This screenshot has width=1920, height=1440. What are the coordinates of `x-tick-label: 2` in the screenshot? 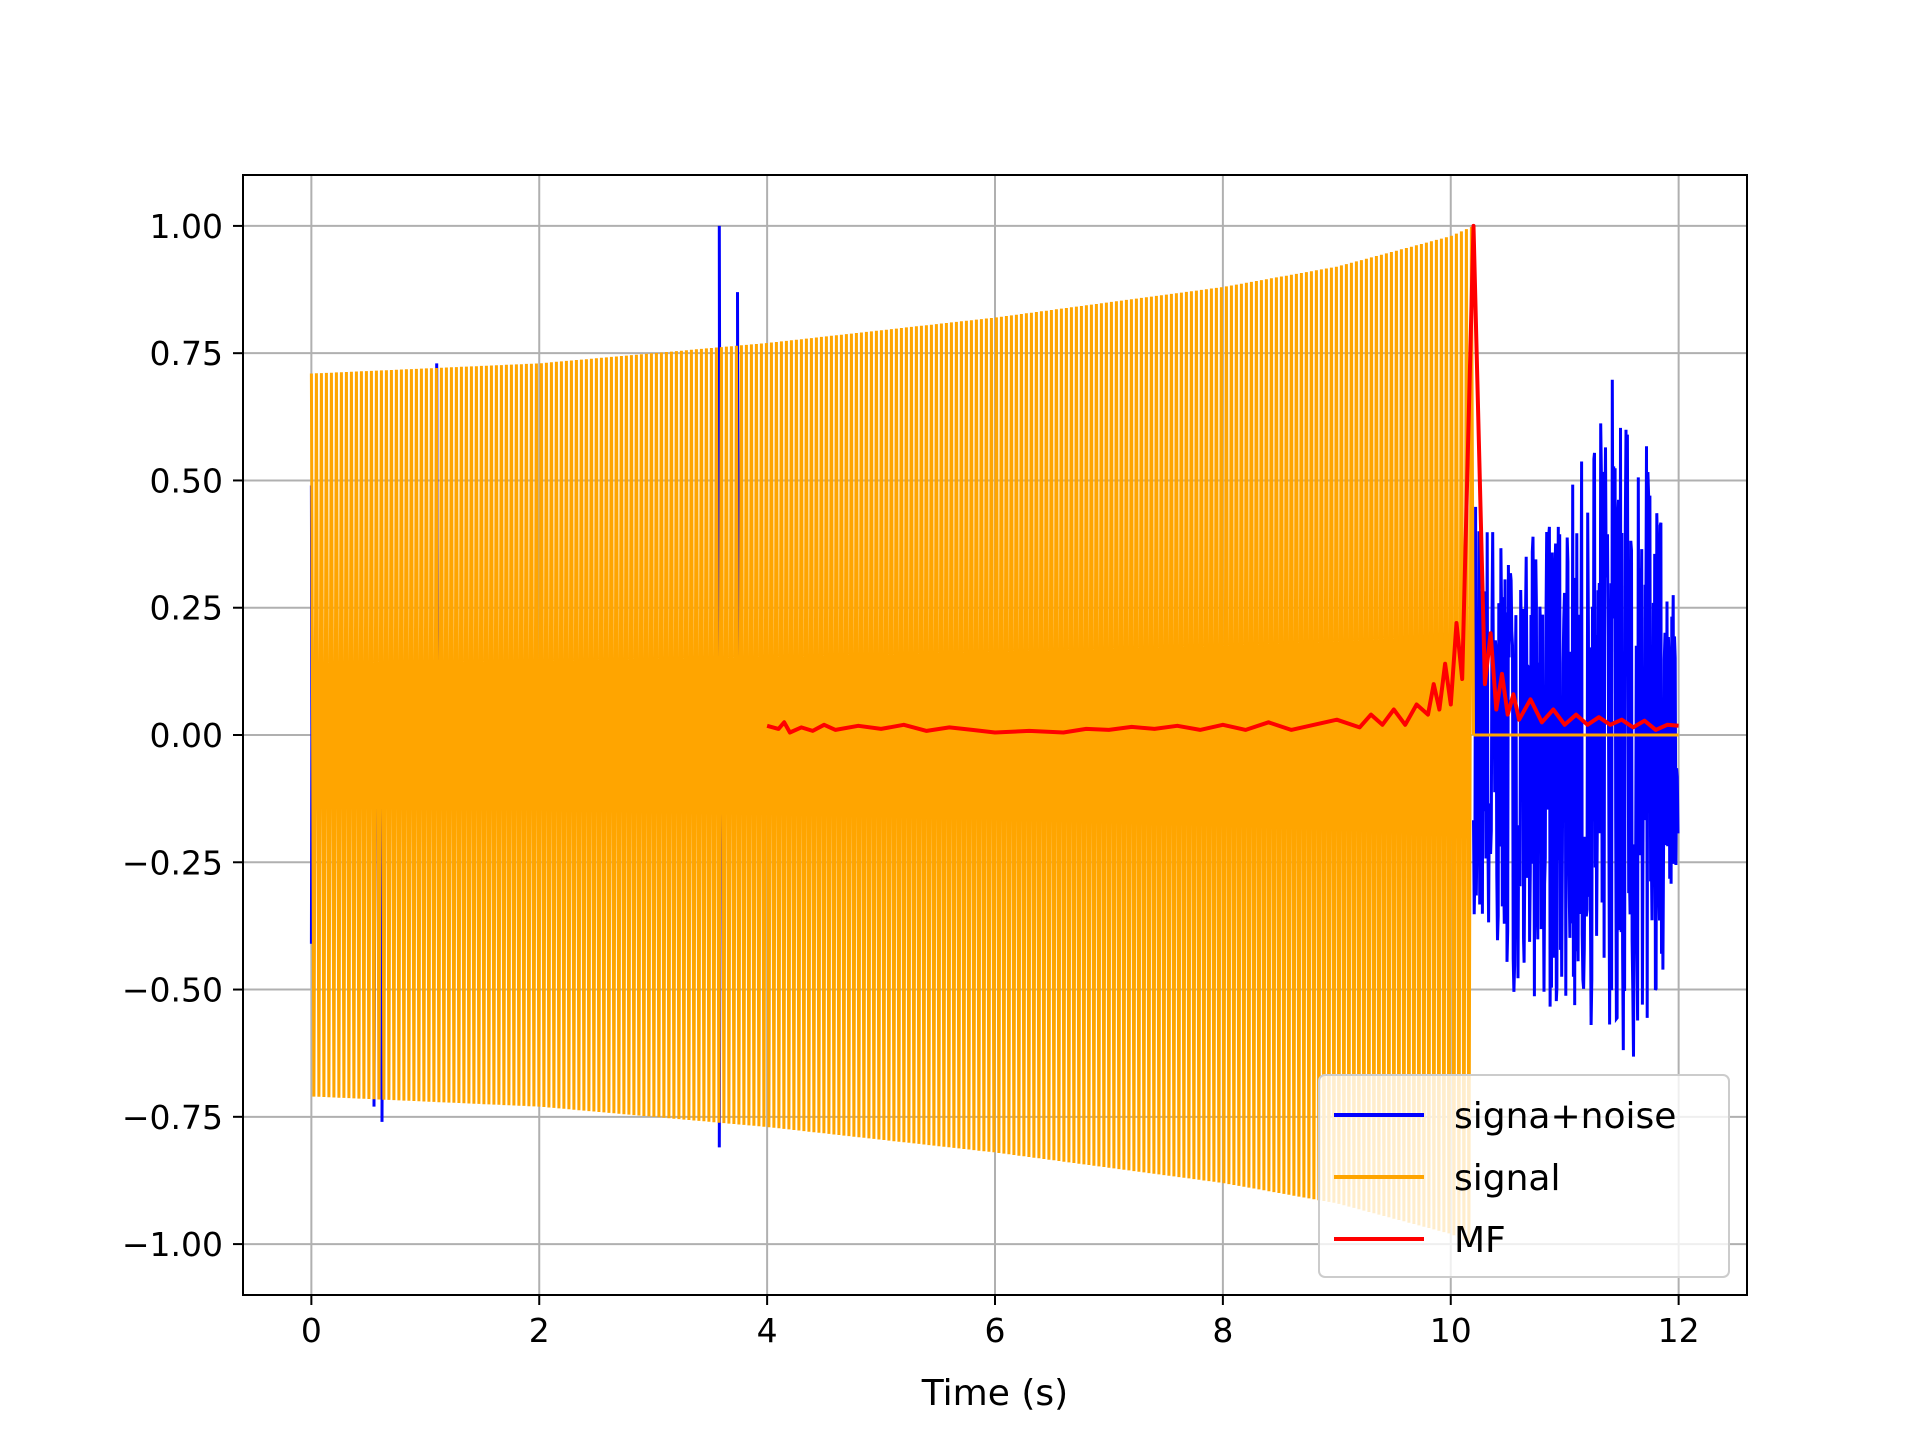 It's located at (539, 1330).